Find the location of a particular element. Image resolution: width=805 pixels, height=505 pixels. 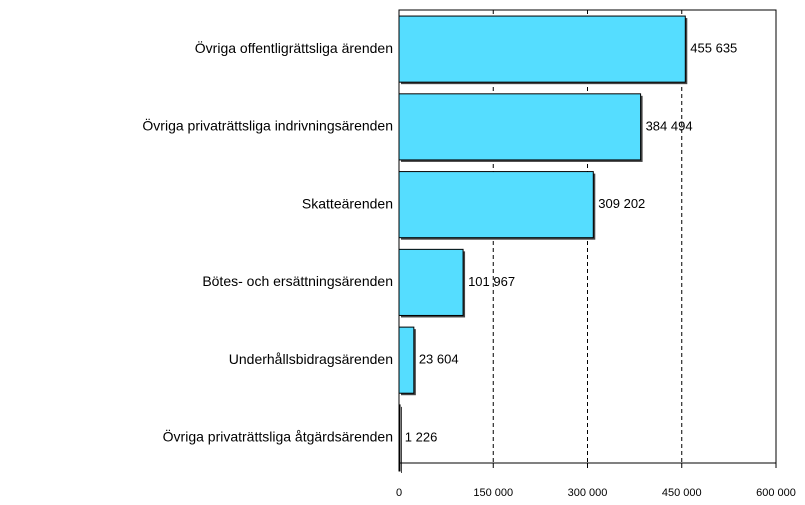

category-label: Skatteärenden is located at coordinates (347, 203).